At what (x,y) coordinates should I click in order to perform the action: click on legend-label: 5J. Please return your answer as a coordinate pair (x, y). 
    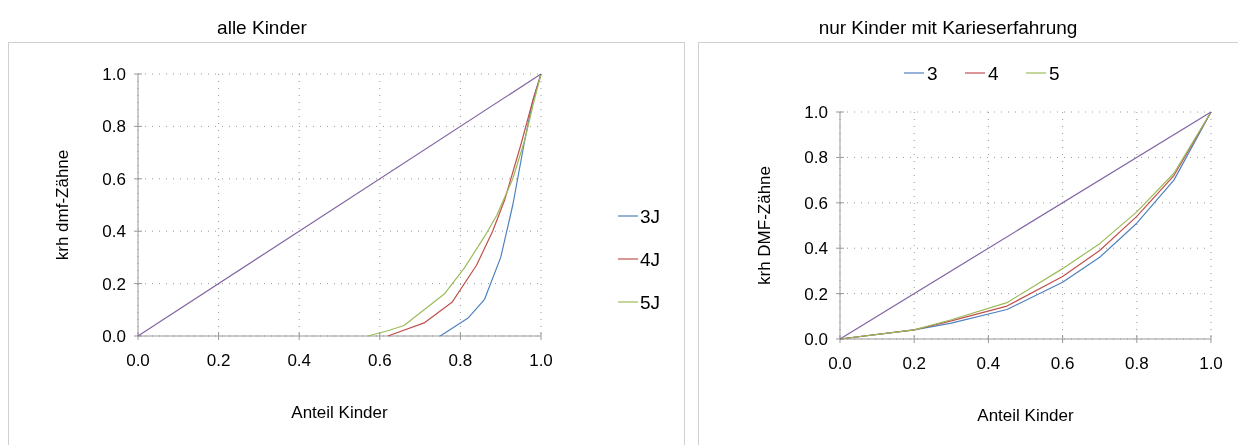
    Looking at the image, I should click on (650, 302).